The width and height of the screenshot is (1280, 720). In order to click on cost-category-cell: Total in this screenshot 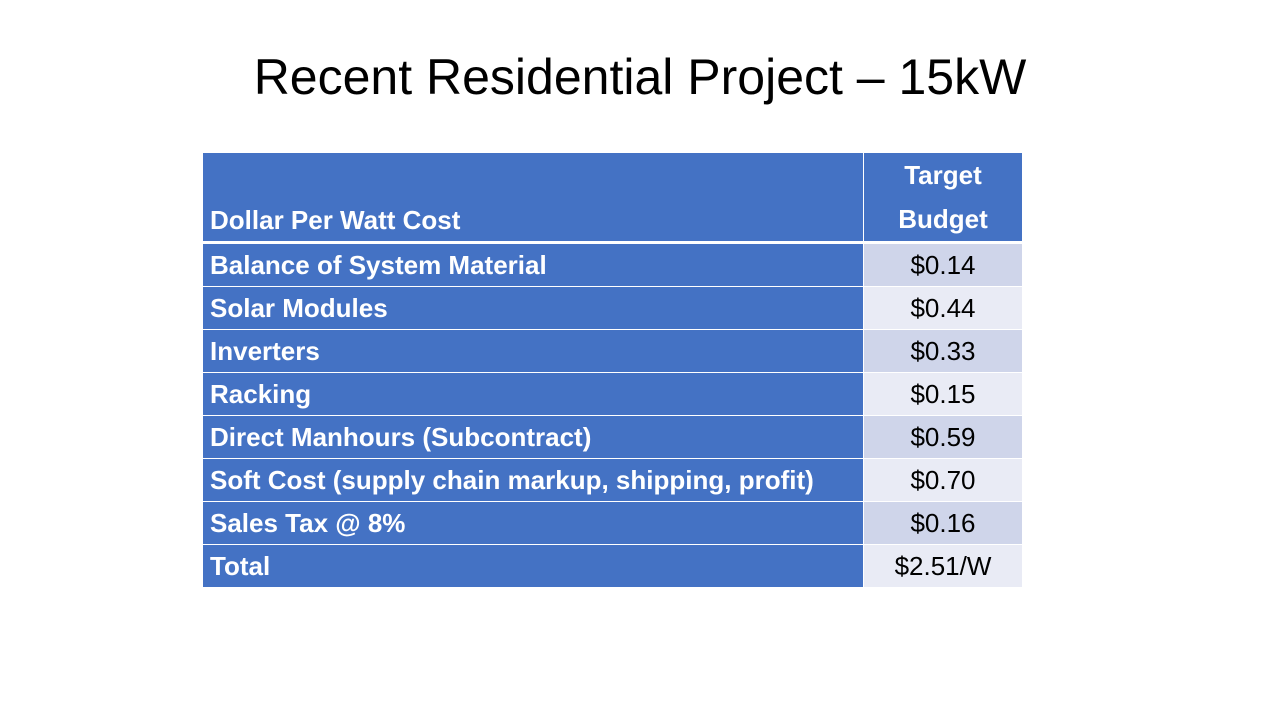, I will do `click(533, 566)`.